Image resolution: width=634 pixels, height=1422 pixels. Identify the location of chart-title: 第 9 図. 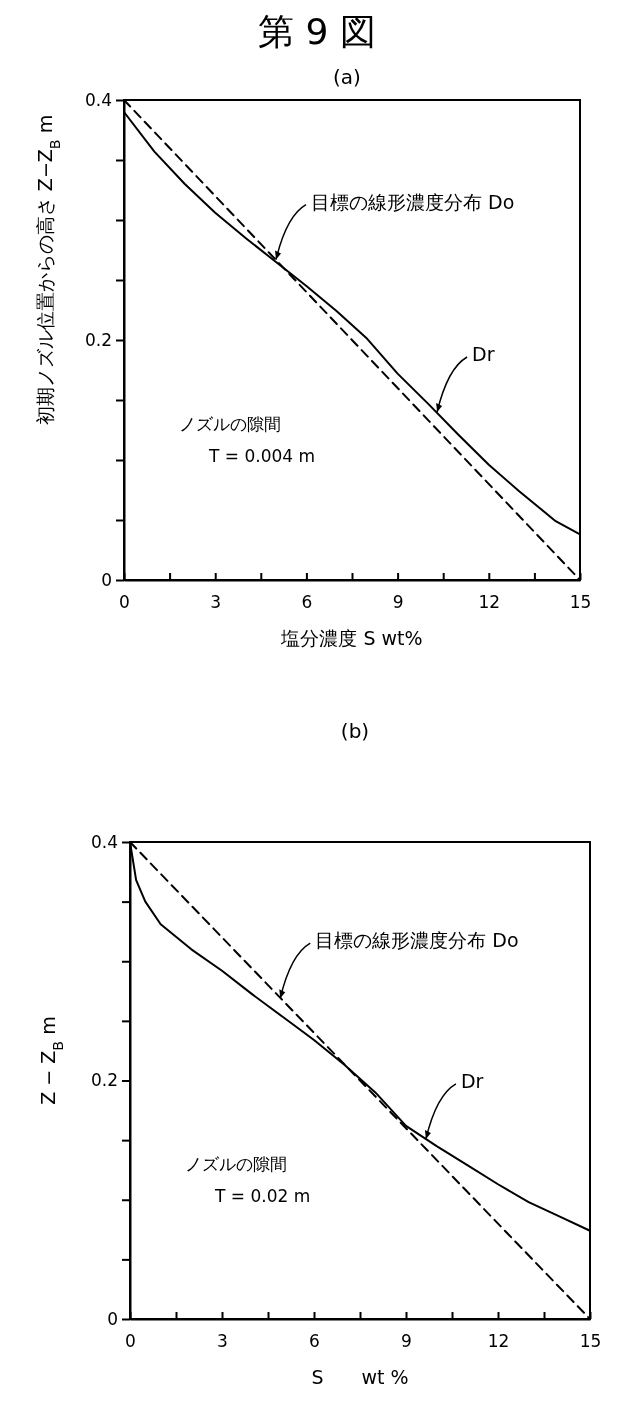
(317, 31).